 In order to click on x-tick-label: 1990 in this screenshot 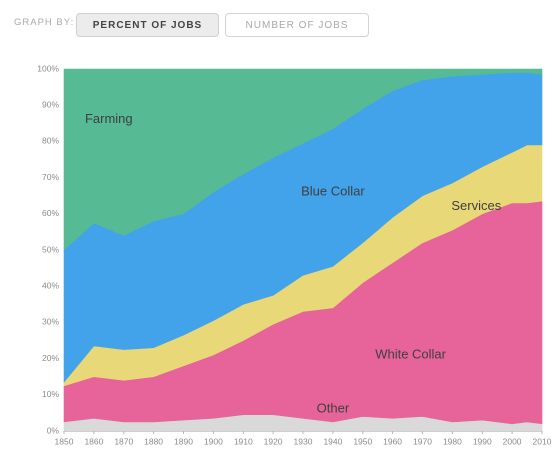, I will do `click(482, 441)`.